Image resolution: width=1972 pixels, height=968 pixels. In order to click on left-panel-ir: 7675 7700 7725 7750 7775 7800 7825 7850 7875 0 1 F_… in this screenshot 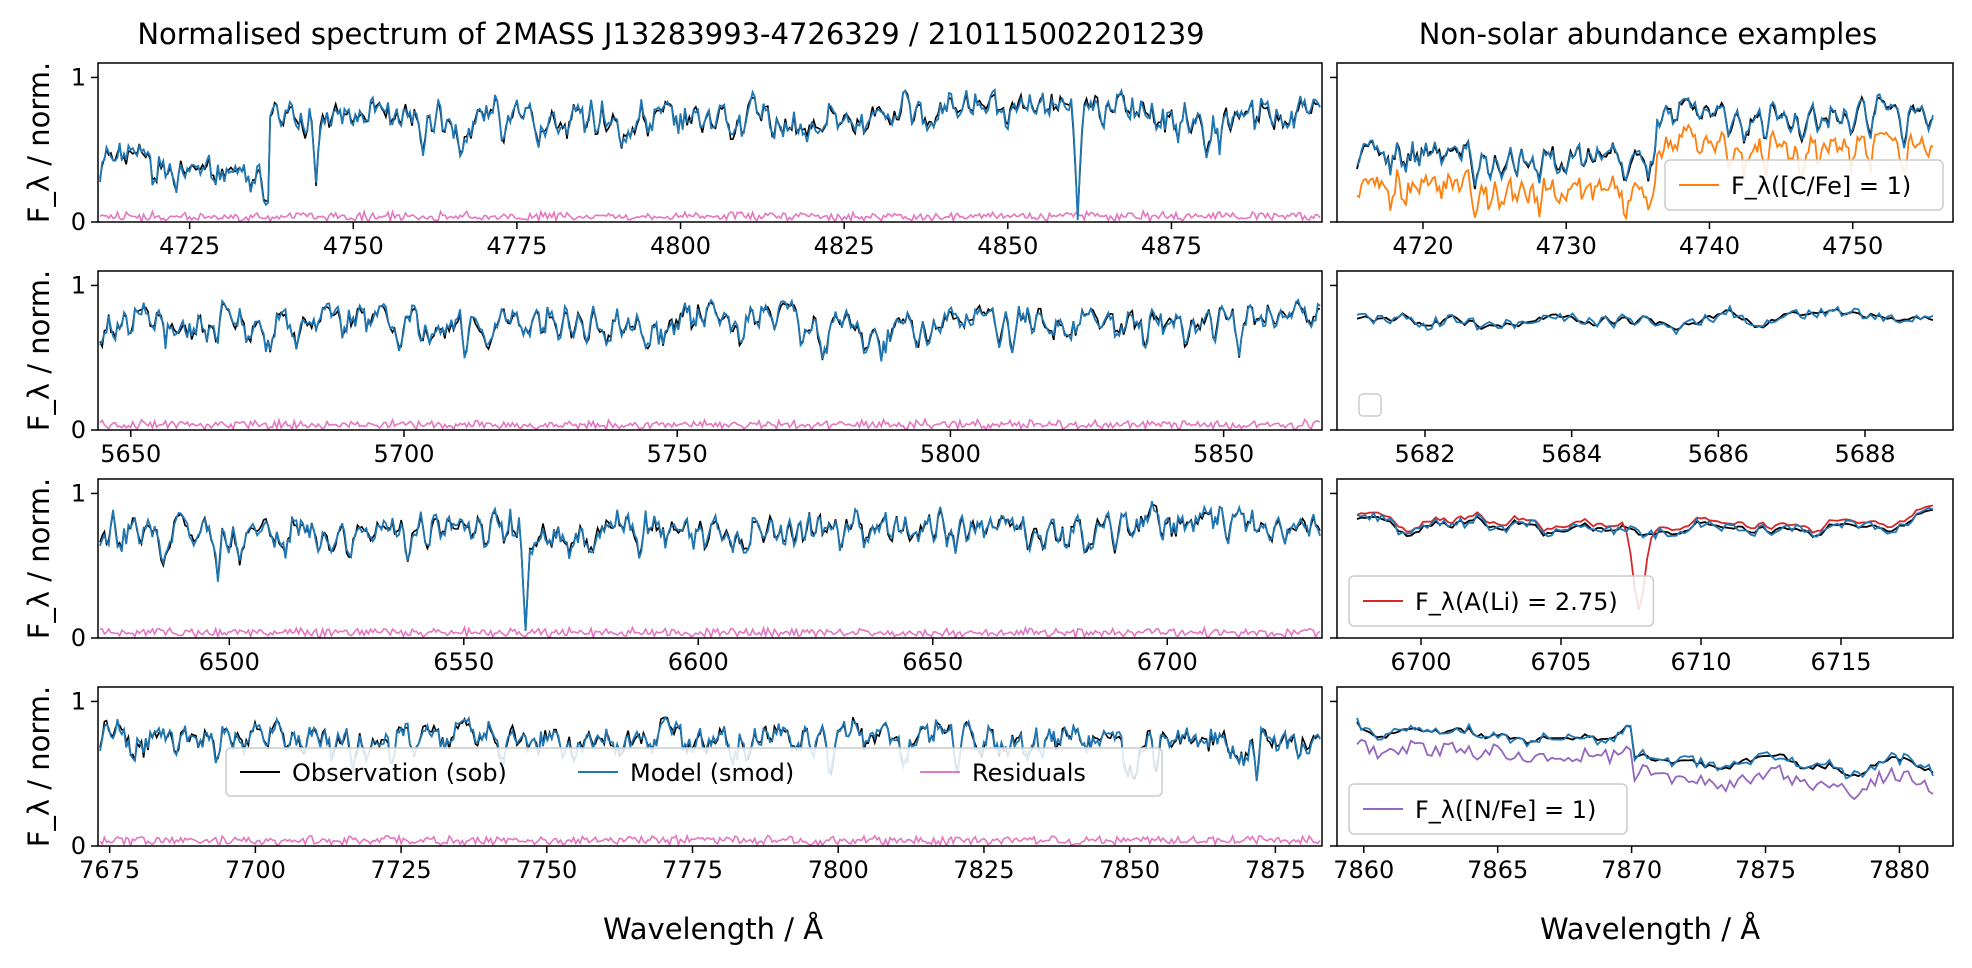, I will do `click(672, 785)`.